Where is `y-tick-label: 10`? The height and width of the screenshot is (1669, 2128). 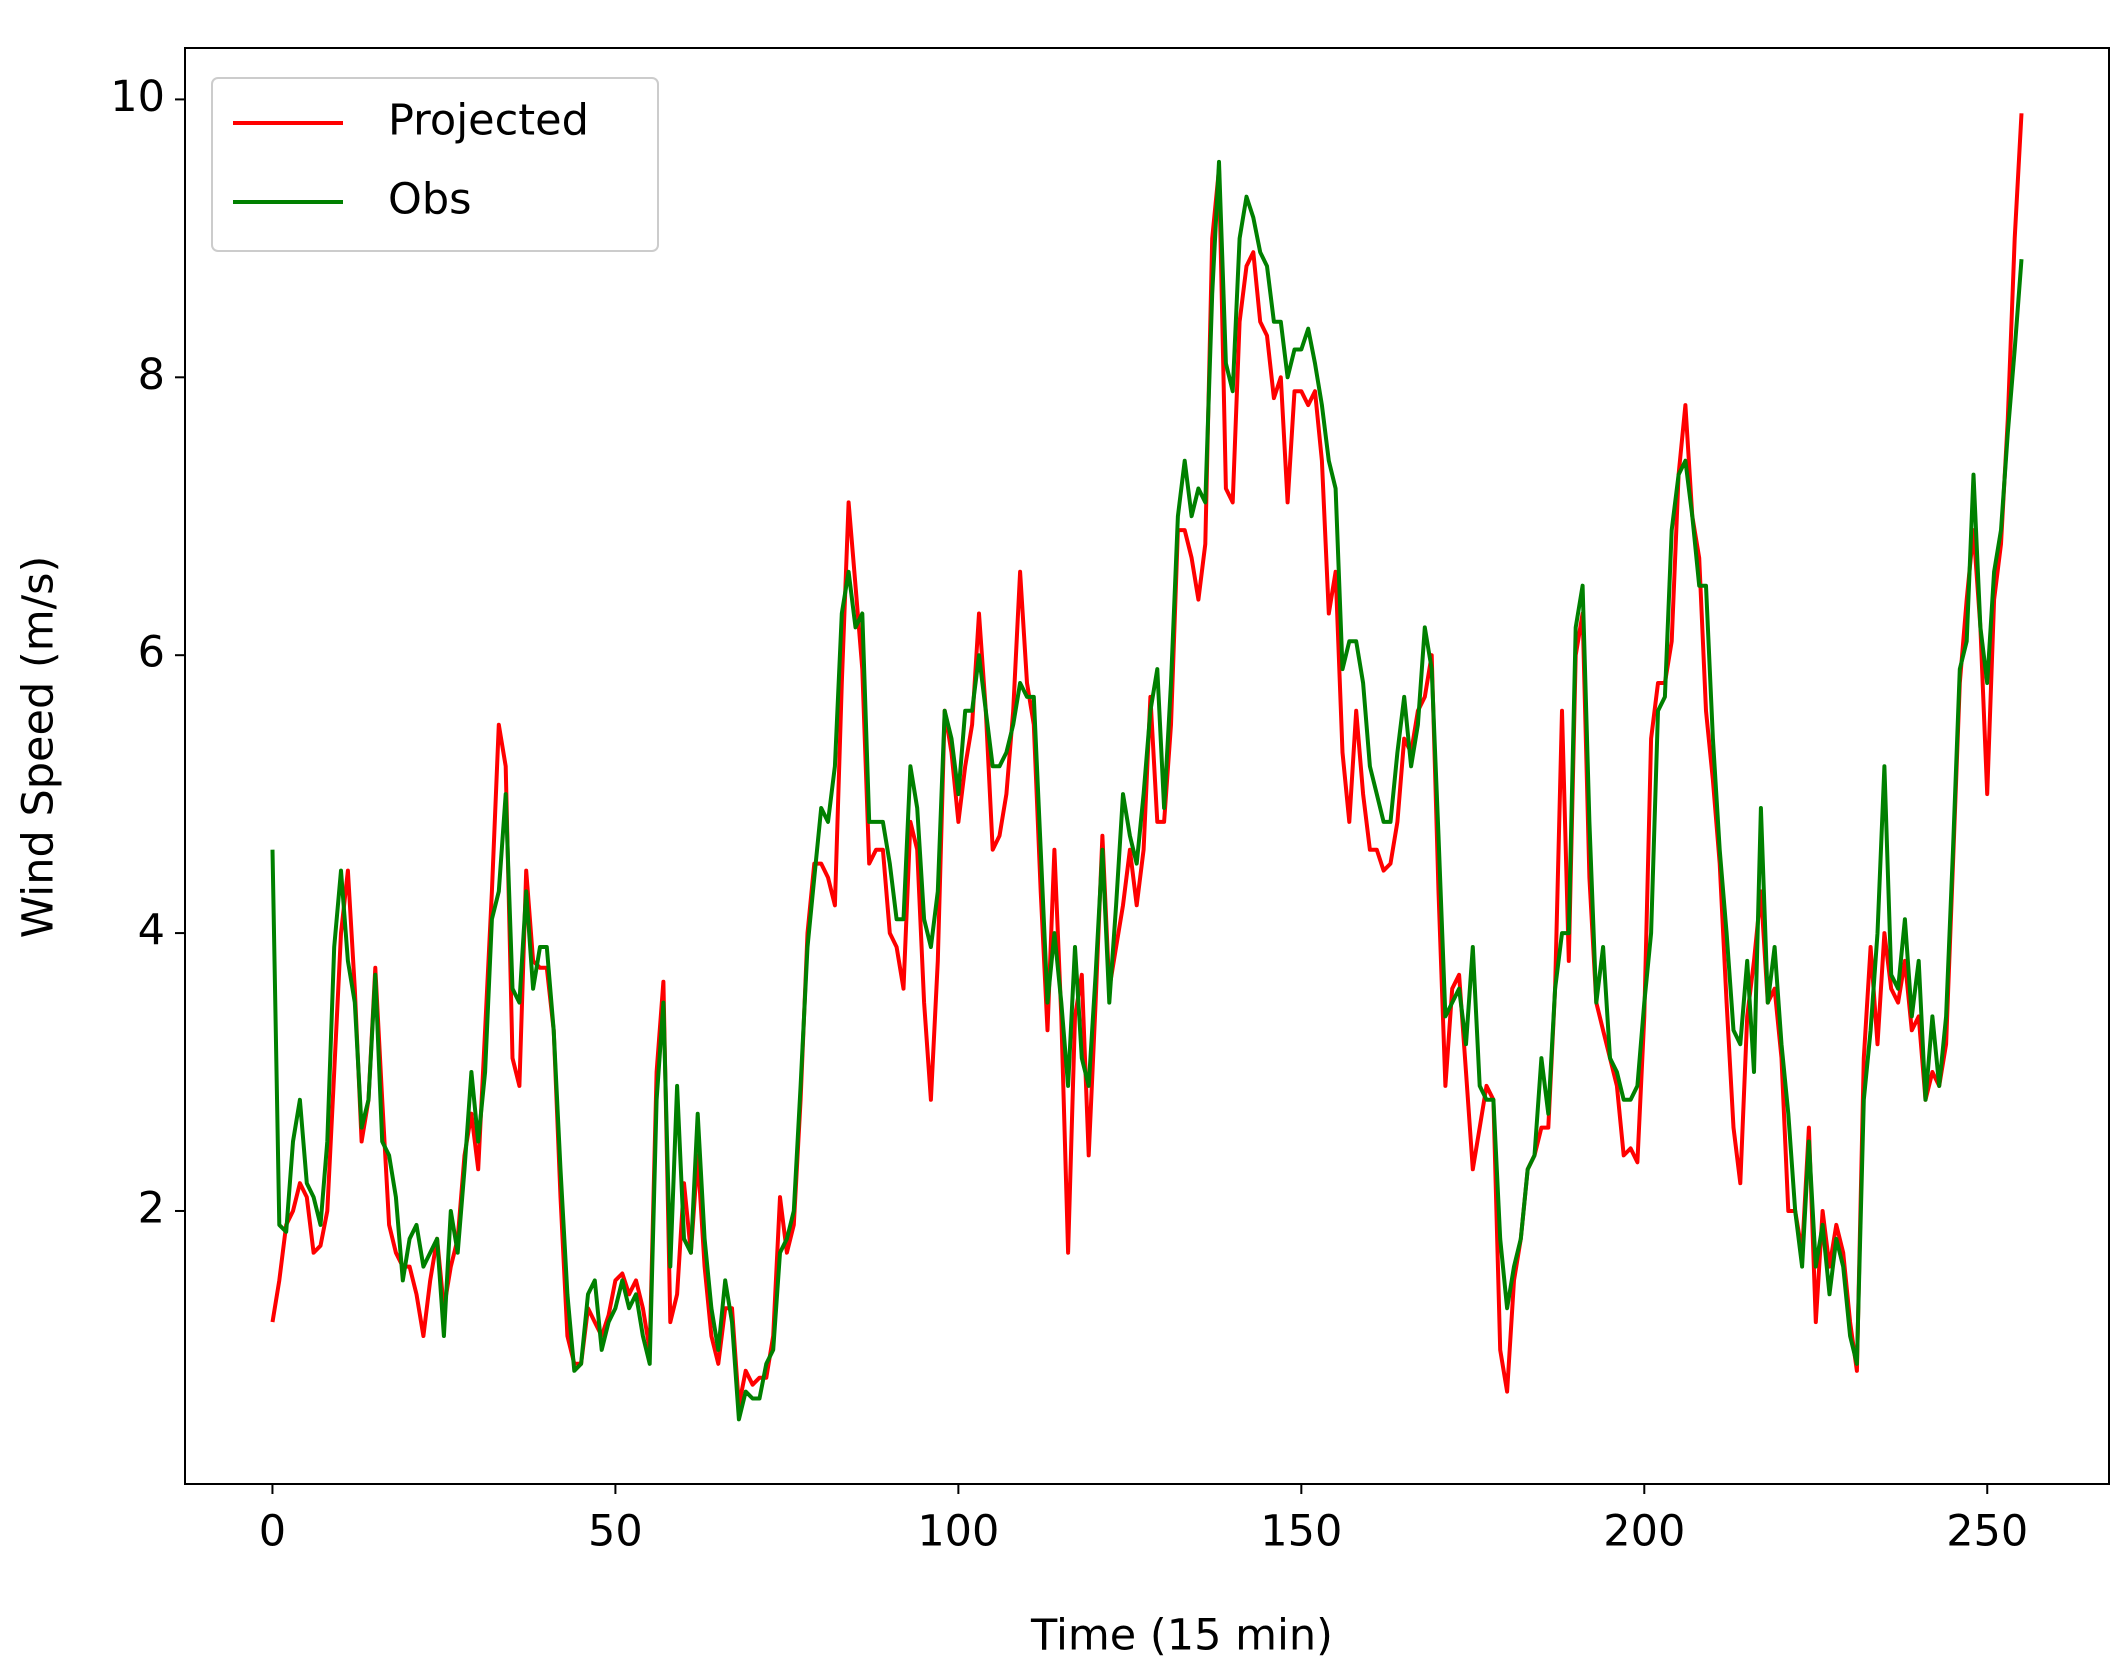 y-tick-label: 10 is located at coordinates (137, 97).